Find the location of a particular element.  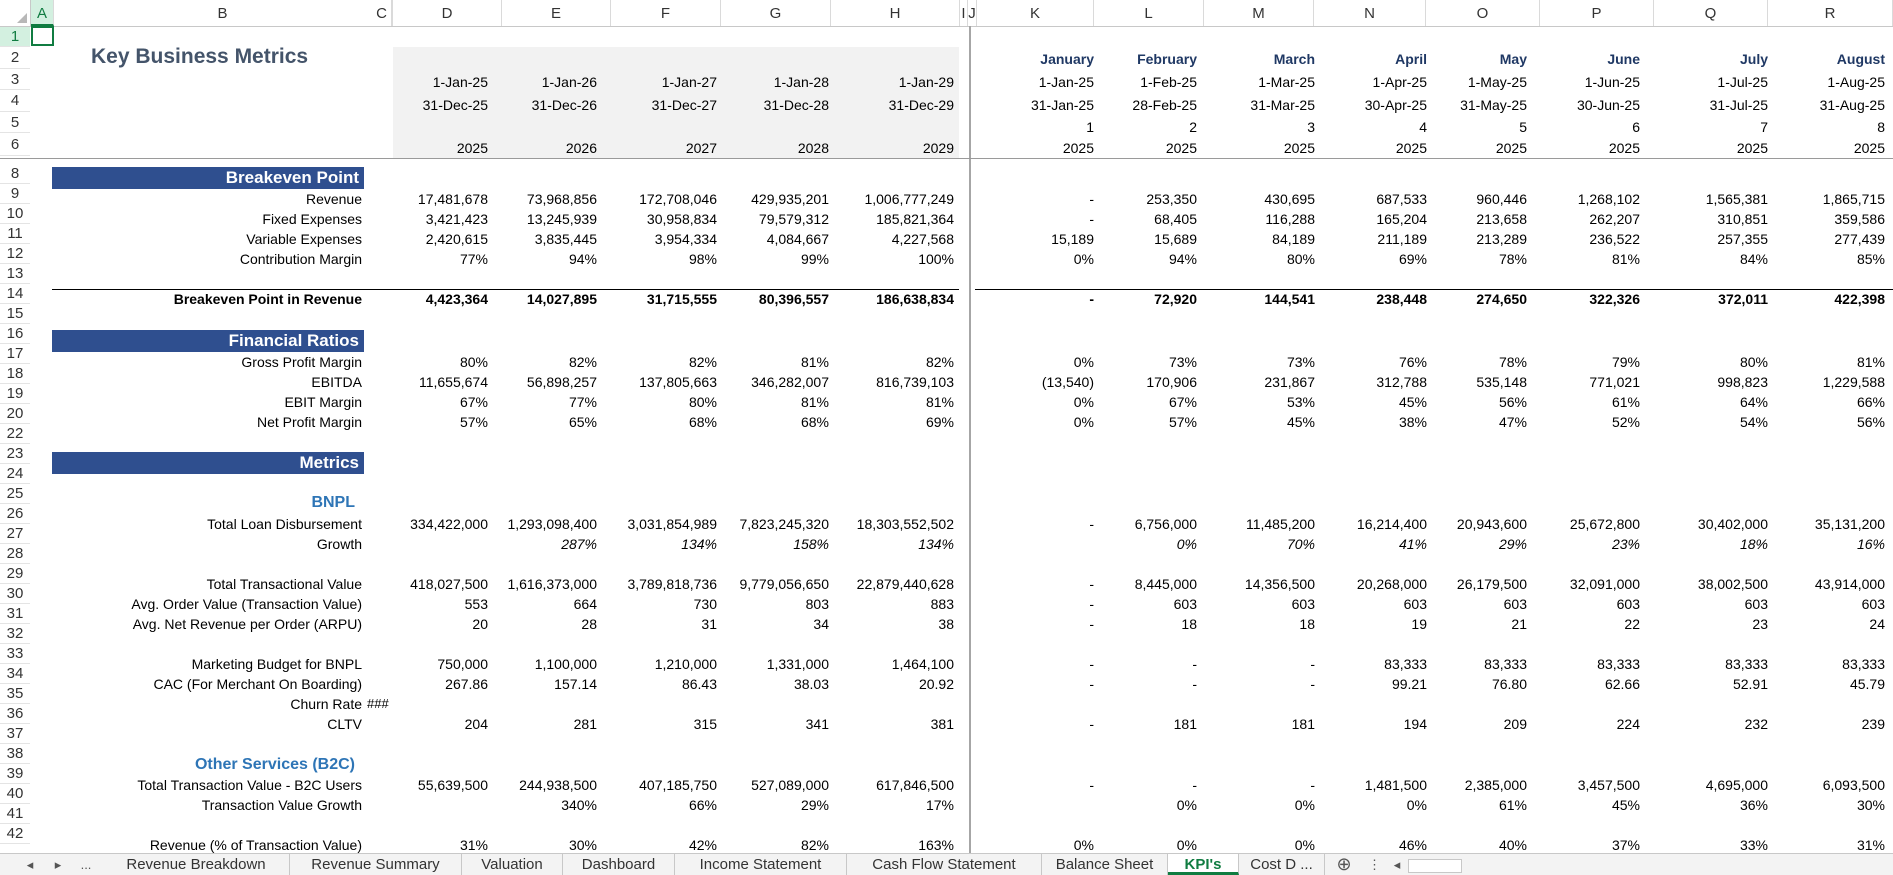

row-header-24: 24 is located at coordinates (15, 474).